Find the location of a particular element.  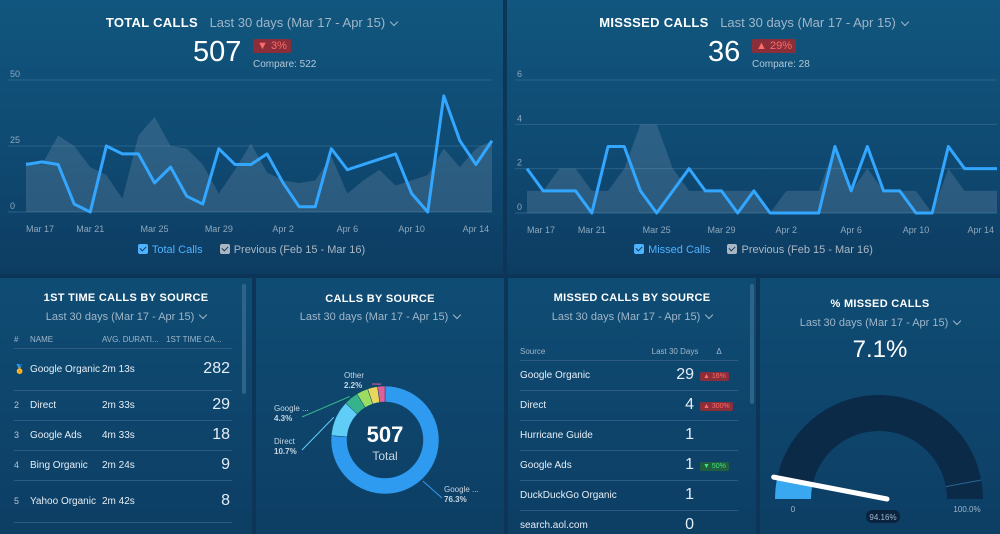

legend-missed-calls-label: Missed Calls is located at coordinates (679, 250).